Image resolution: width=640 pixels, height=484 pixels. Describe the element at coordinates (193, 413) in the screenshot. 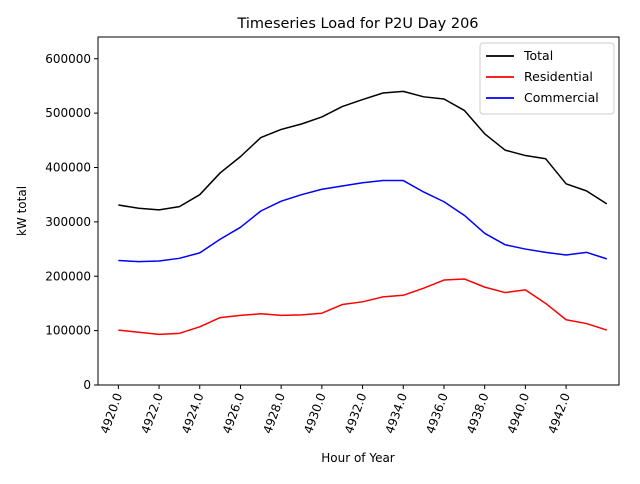

I see `x-tick-label: 4924.0` at that location.